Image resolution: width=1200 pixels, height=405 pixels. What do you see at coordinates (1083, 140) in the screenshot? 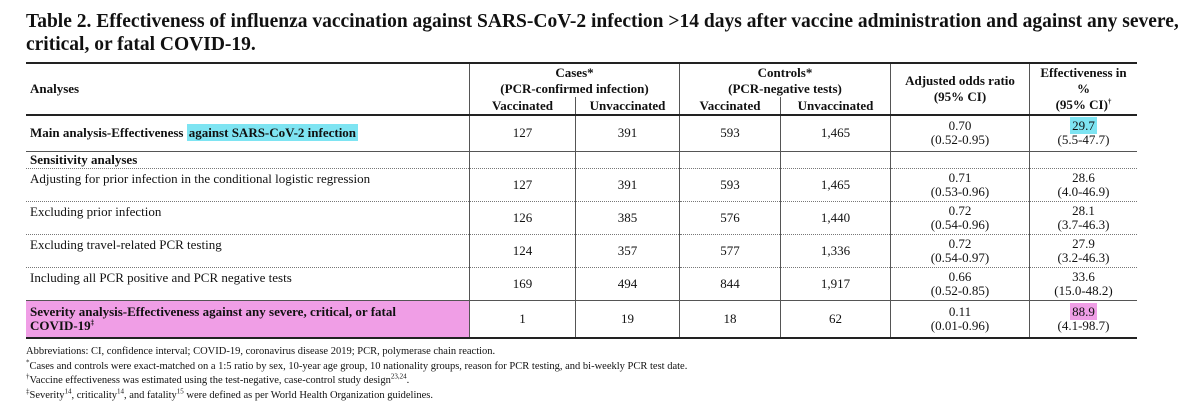
I see `eff-ci: (5.5-47.7)` at bounding box center [1083, 140].